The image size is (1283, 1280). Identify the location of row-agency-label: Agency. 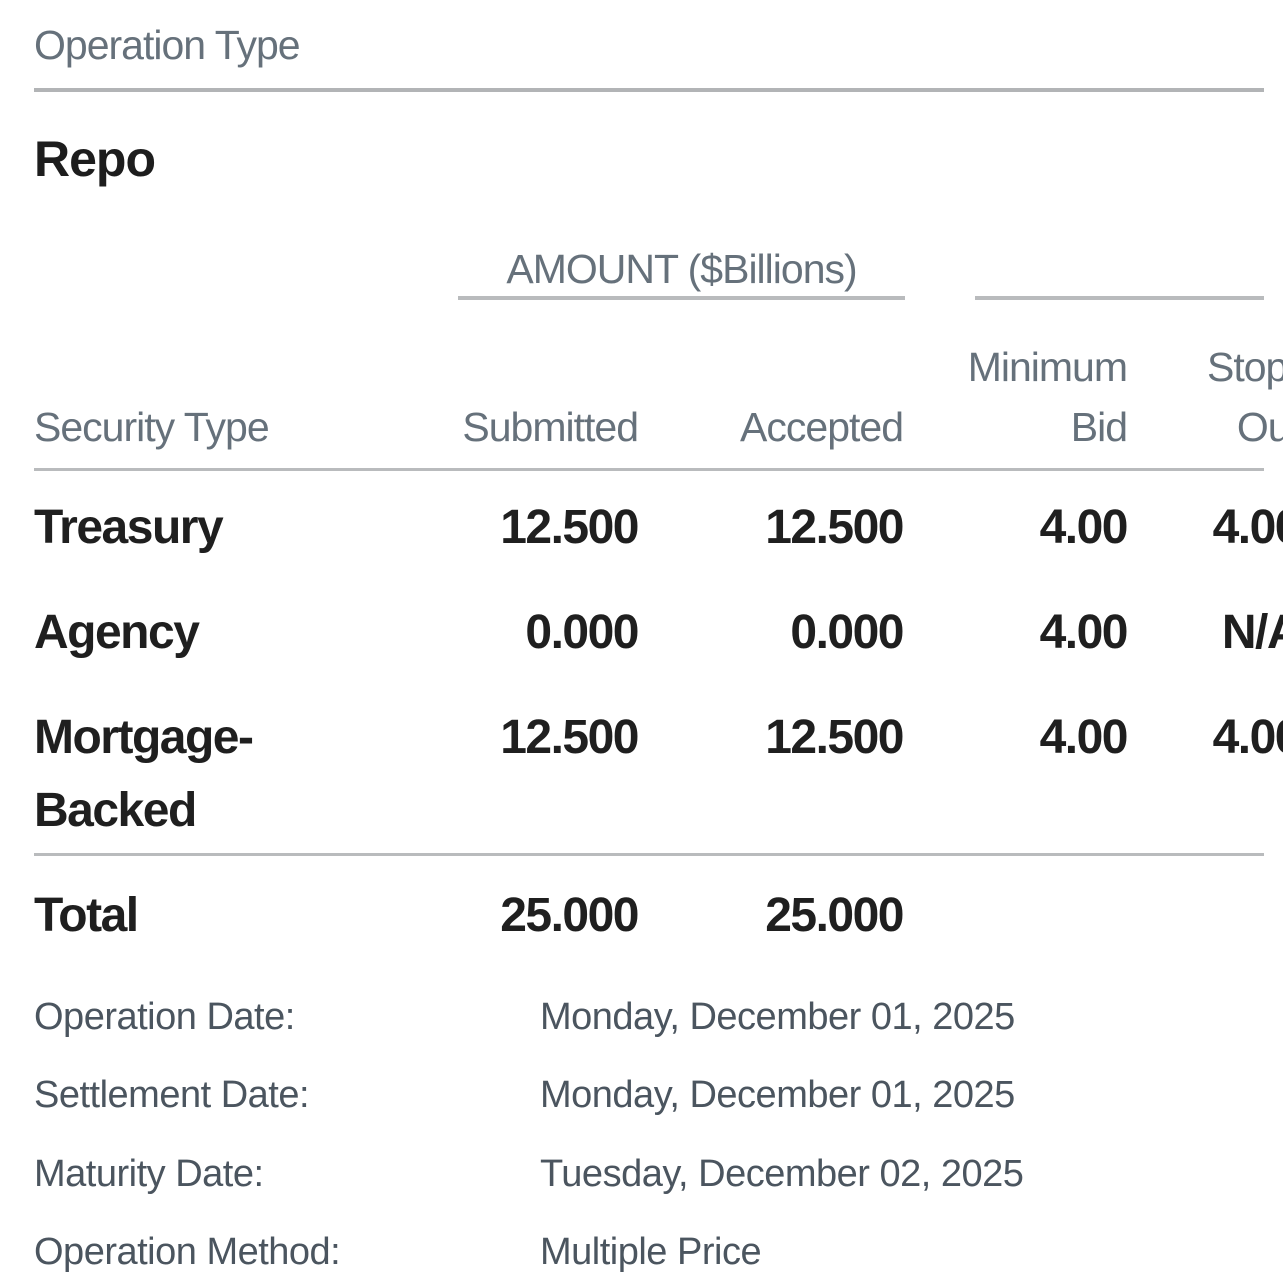
(117, 632).